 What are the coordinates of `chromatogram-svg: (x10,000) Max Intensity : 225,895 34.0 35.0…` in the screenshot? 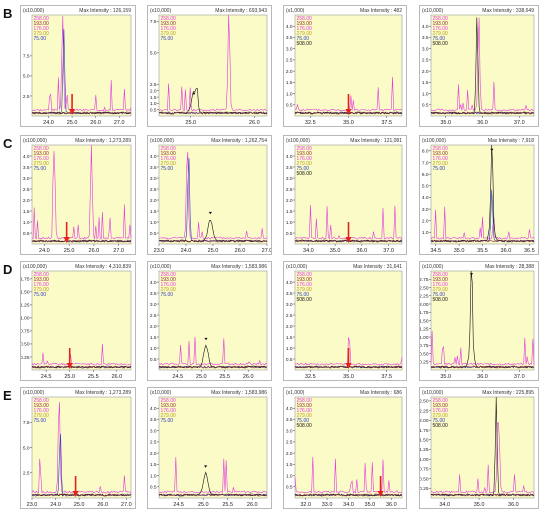 It's located at (477, 449).